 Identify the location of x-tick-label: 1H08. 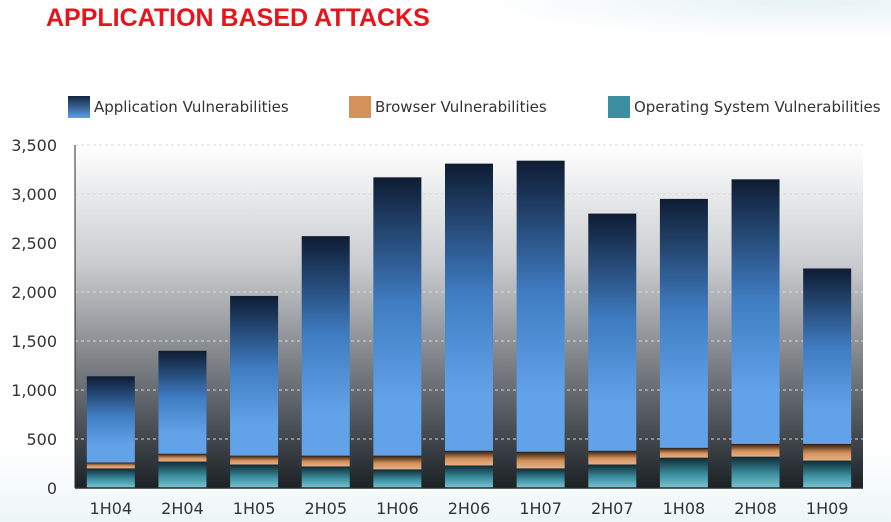
(684, 508).